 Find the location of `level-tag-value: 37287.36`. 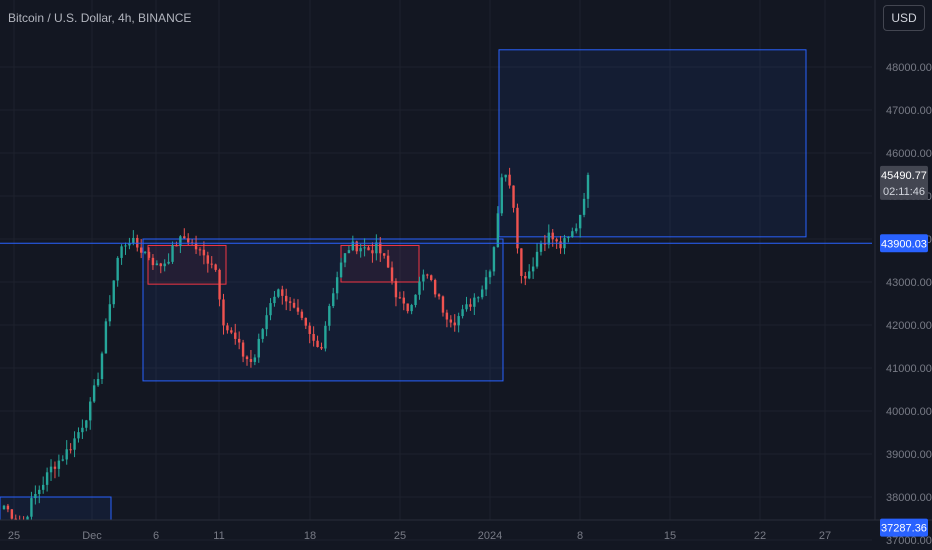

level-tag-value: 37287.36 is located at coordinates (904, 529).